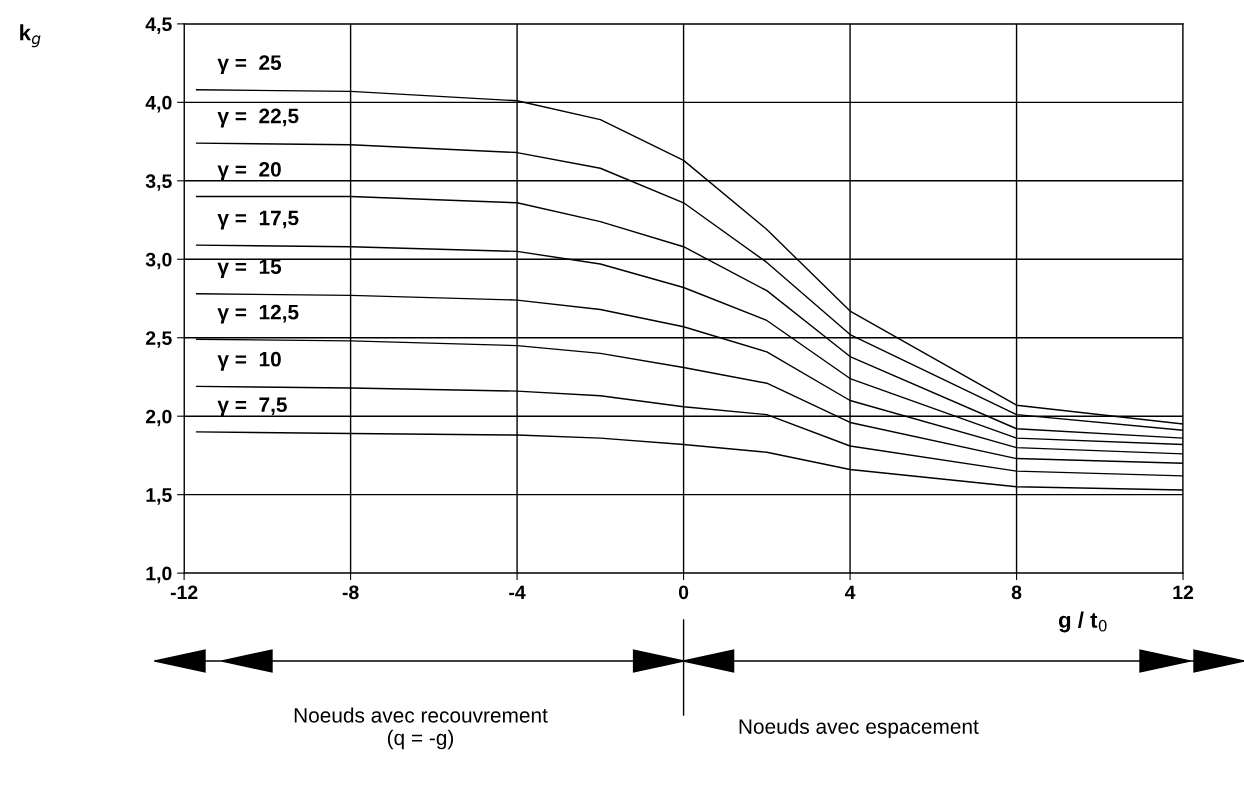  What do you see at coordinates (158, 261) in the screenshot?
I see `y-tick-label: 3,0` at bounding box center [158, 261].